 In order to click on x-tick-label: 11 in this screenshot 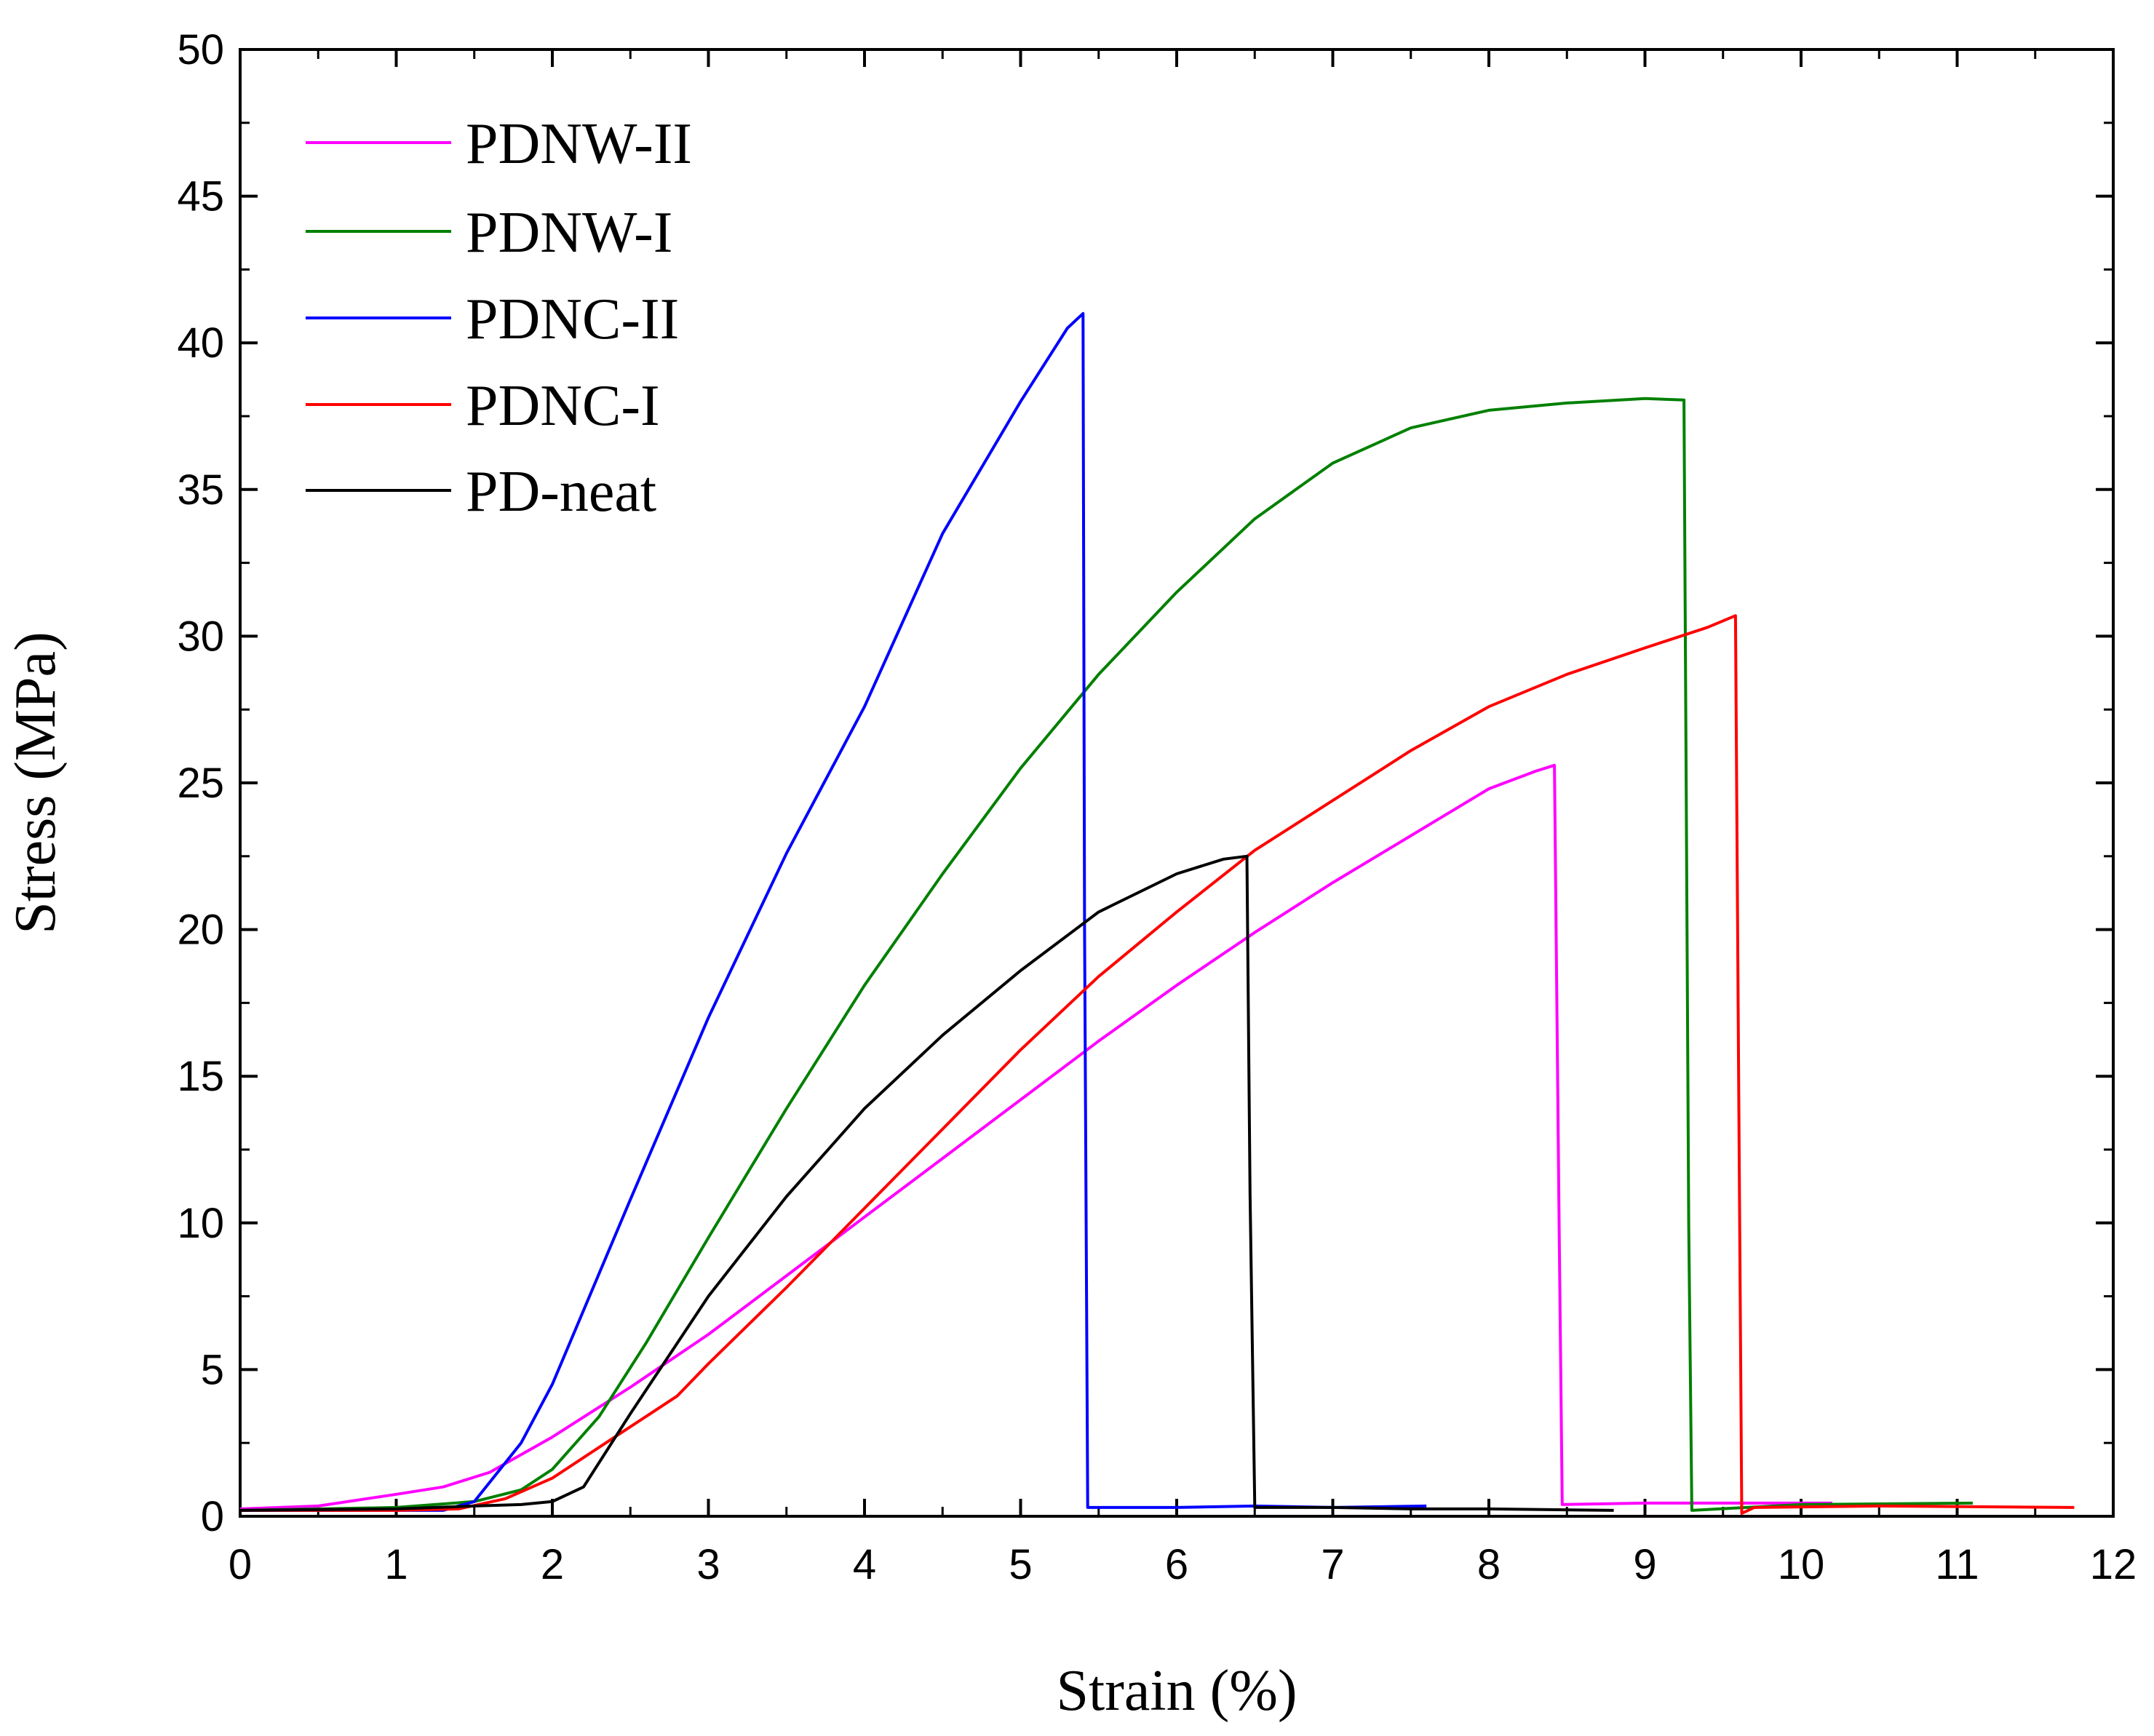, I will do `click(1957, 1564)`.